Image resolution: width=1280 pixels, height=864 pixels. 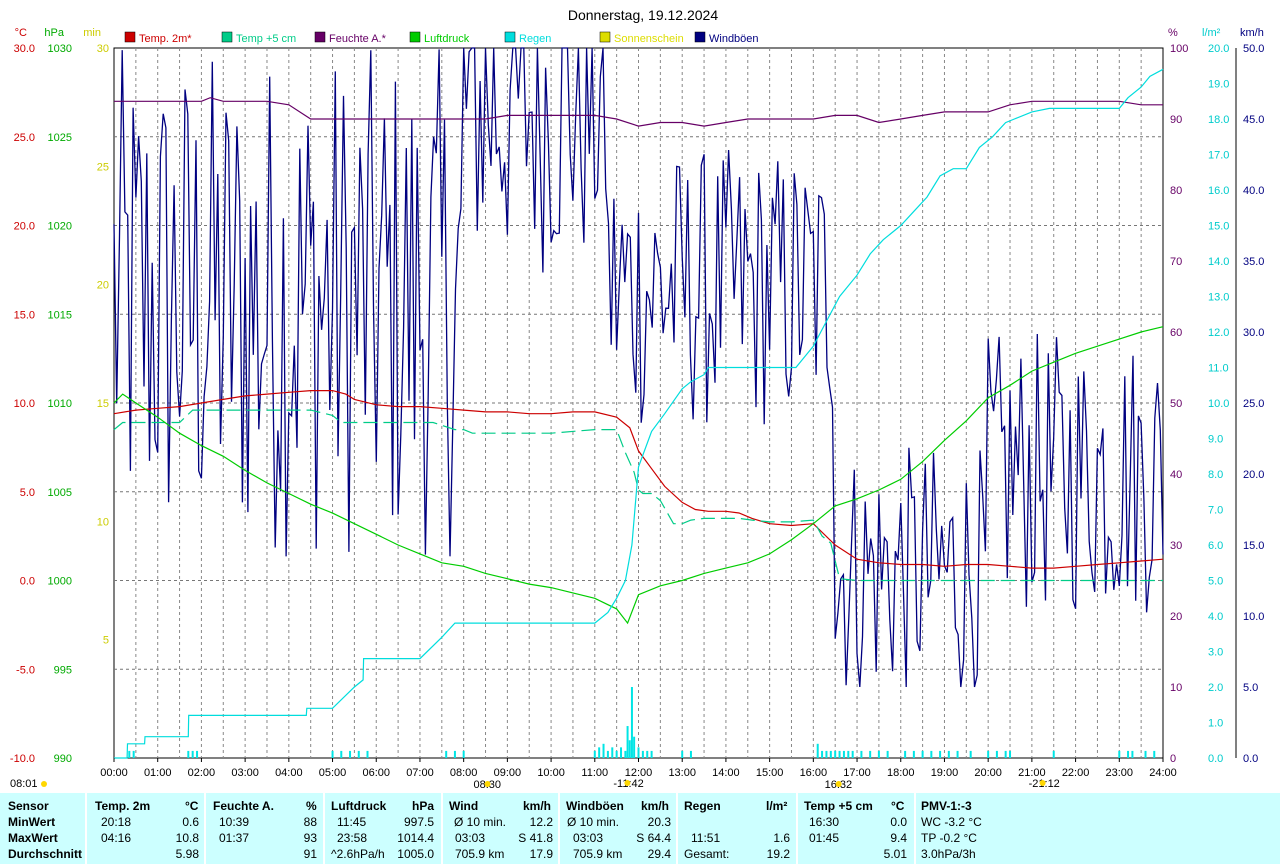 What do you see at coordinates (1173, 759) in the screenshot?
I see `humidity-tick: 0` at bounding box center [1173, 759].